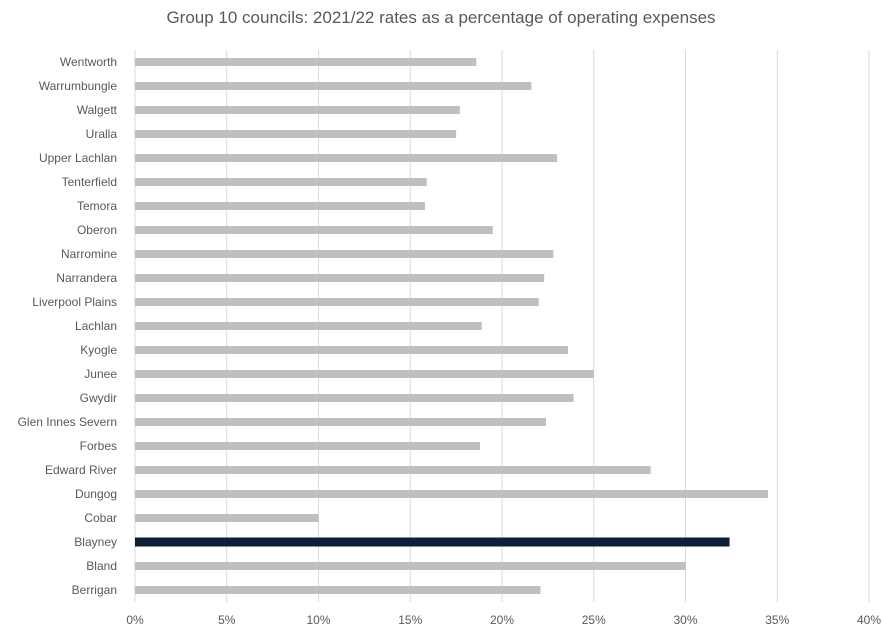 The width and height of the screenshot is (882, 630). I want to click on bar-dungog, so click(452, 494).